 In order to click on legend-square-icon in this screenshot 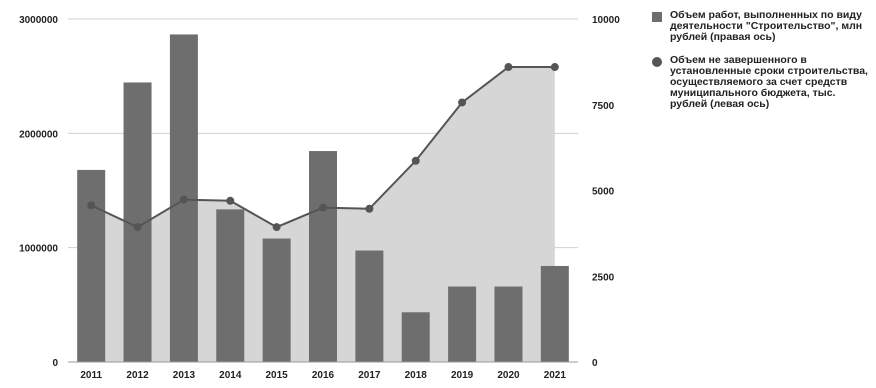, I will do `click(657, 17)`.